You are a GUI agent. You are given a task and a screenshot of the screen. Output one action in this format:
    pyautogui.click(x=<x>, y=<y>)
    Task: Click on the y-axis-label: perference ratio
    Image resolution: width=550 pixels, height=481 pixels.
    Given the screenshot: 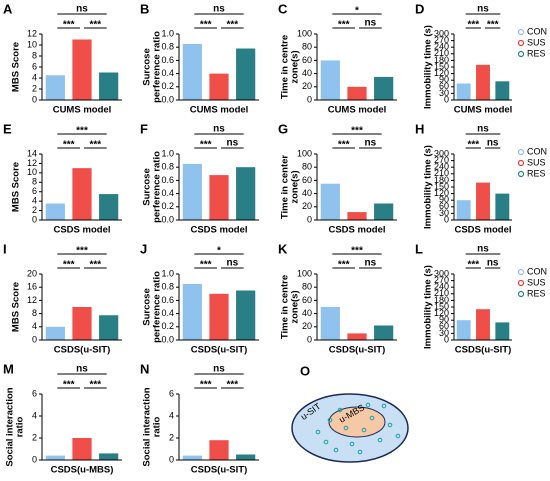 What is the action you would take?
    pyautogui.click(x=157, y=187)
    